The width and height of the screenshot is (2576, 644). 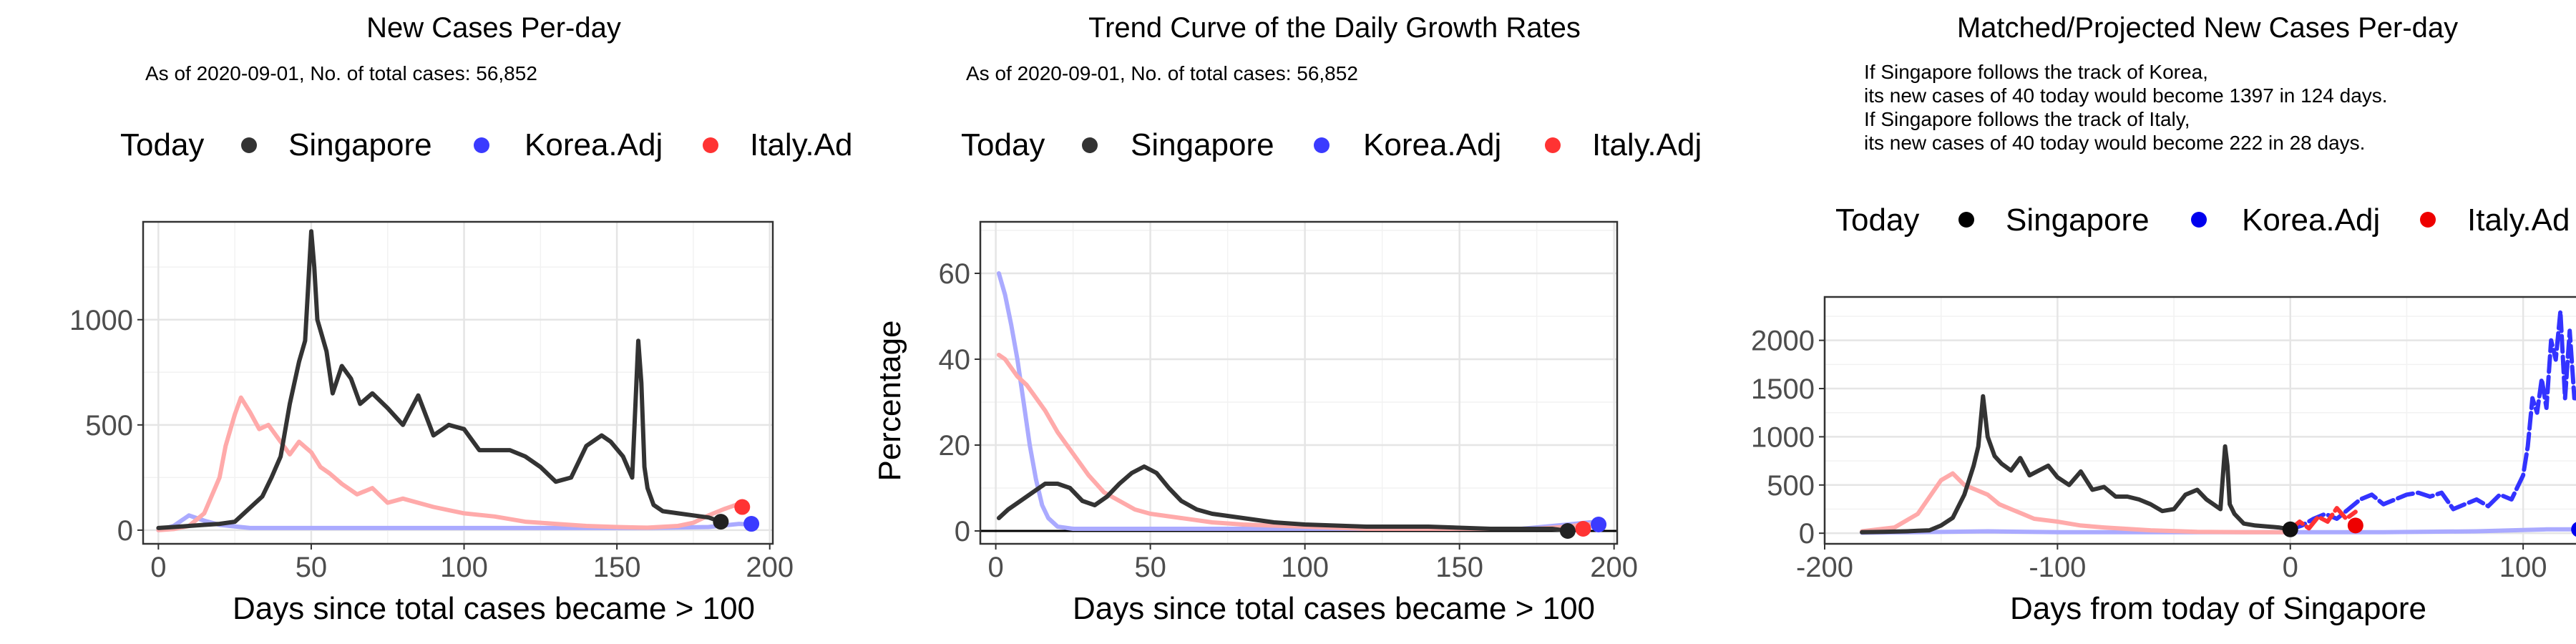 What do you see at coordinates (1783, 390) in the screenshot?
I see `y-tick-label: 1500` at bounding box center [1783, 390].